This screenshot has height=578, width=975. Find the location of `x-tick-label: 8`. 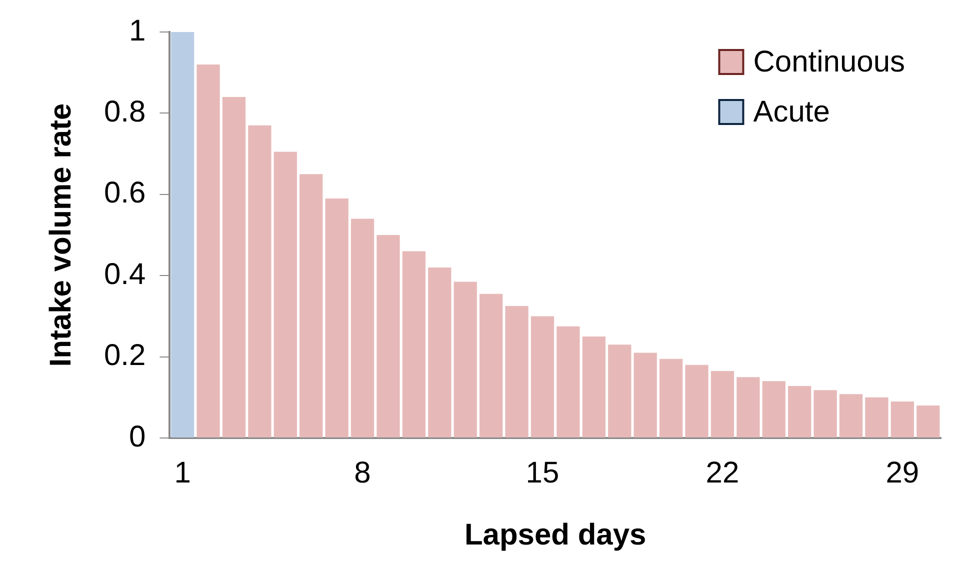

x-tick-label: 8 is located at coordinates (362, 473).